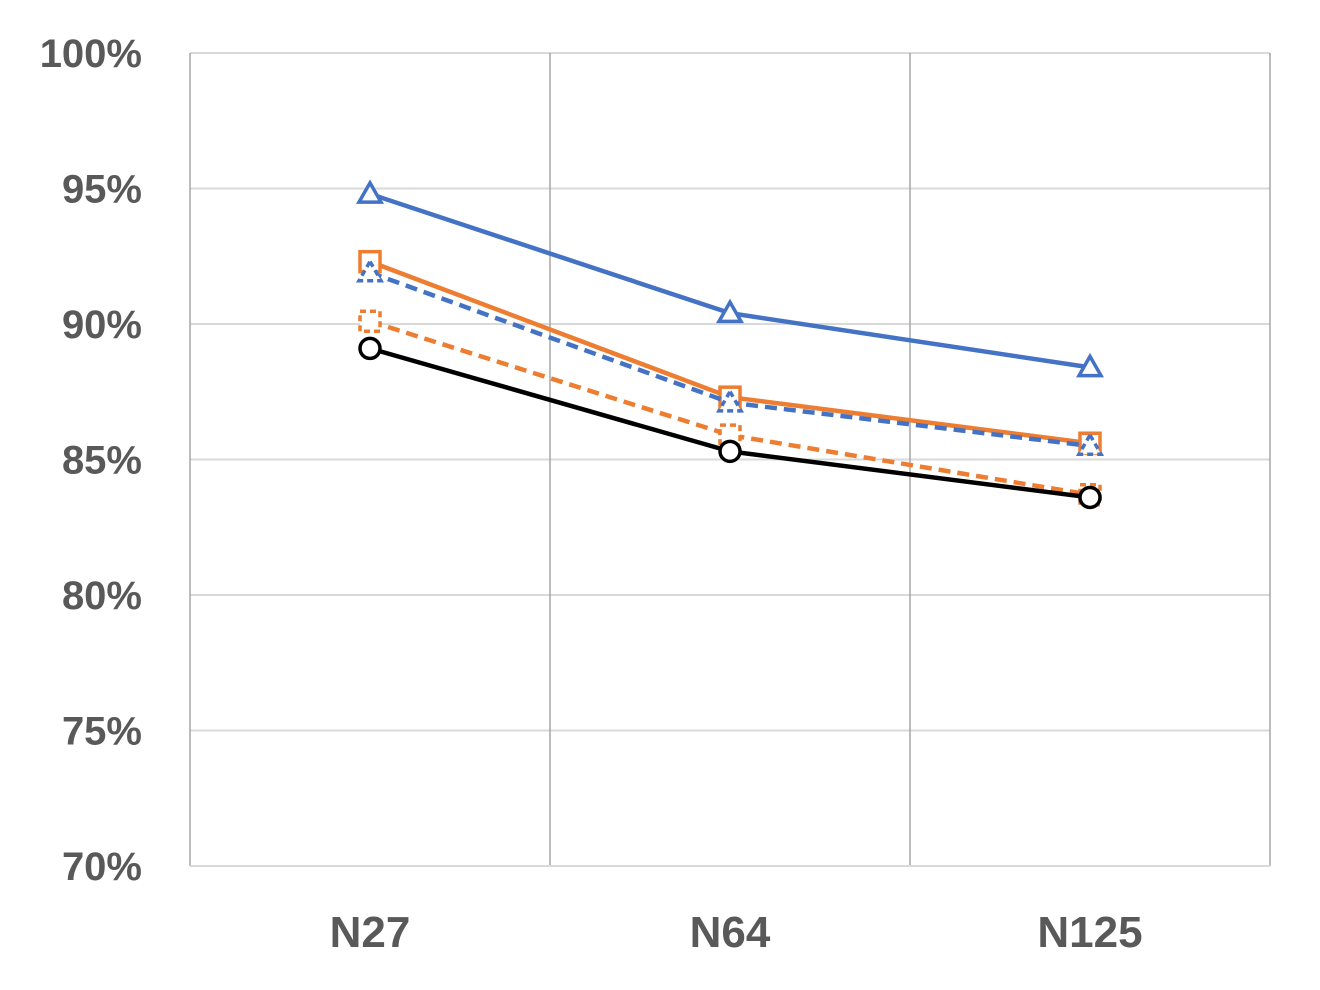 Image resolution: width=1320 pixels, height=990 pixels. What do you see at coordinates (102, 596) in the screenshot?
I see `y-tick-label: 80%` at bounding box center [102, 596].